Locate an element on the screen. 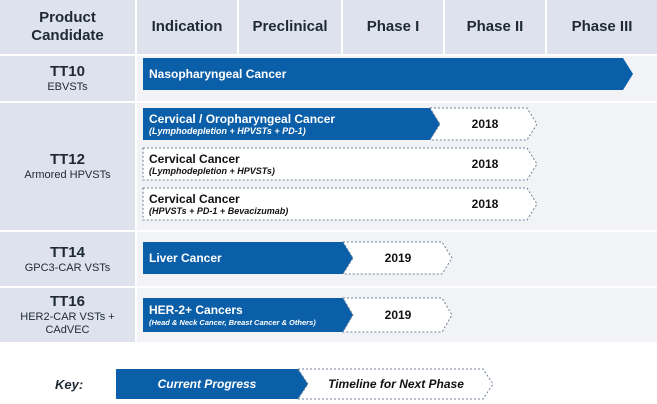  program-liver: Liver Cancer is located at coordinates (243, 258).